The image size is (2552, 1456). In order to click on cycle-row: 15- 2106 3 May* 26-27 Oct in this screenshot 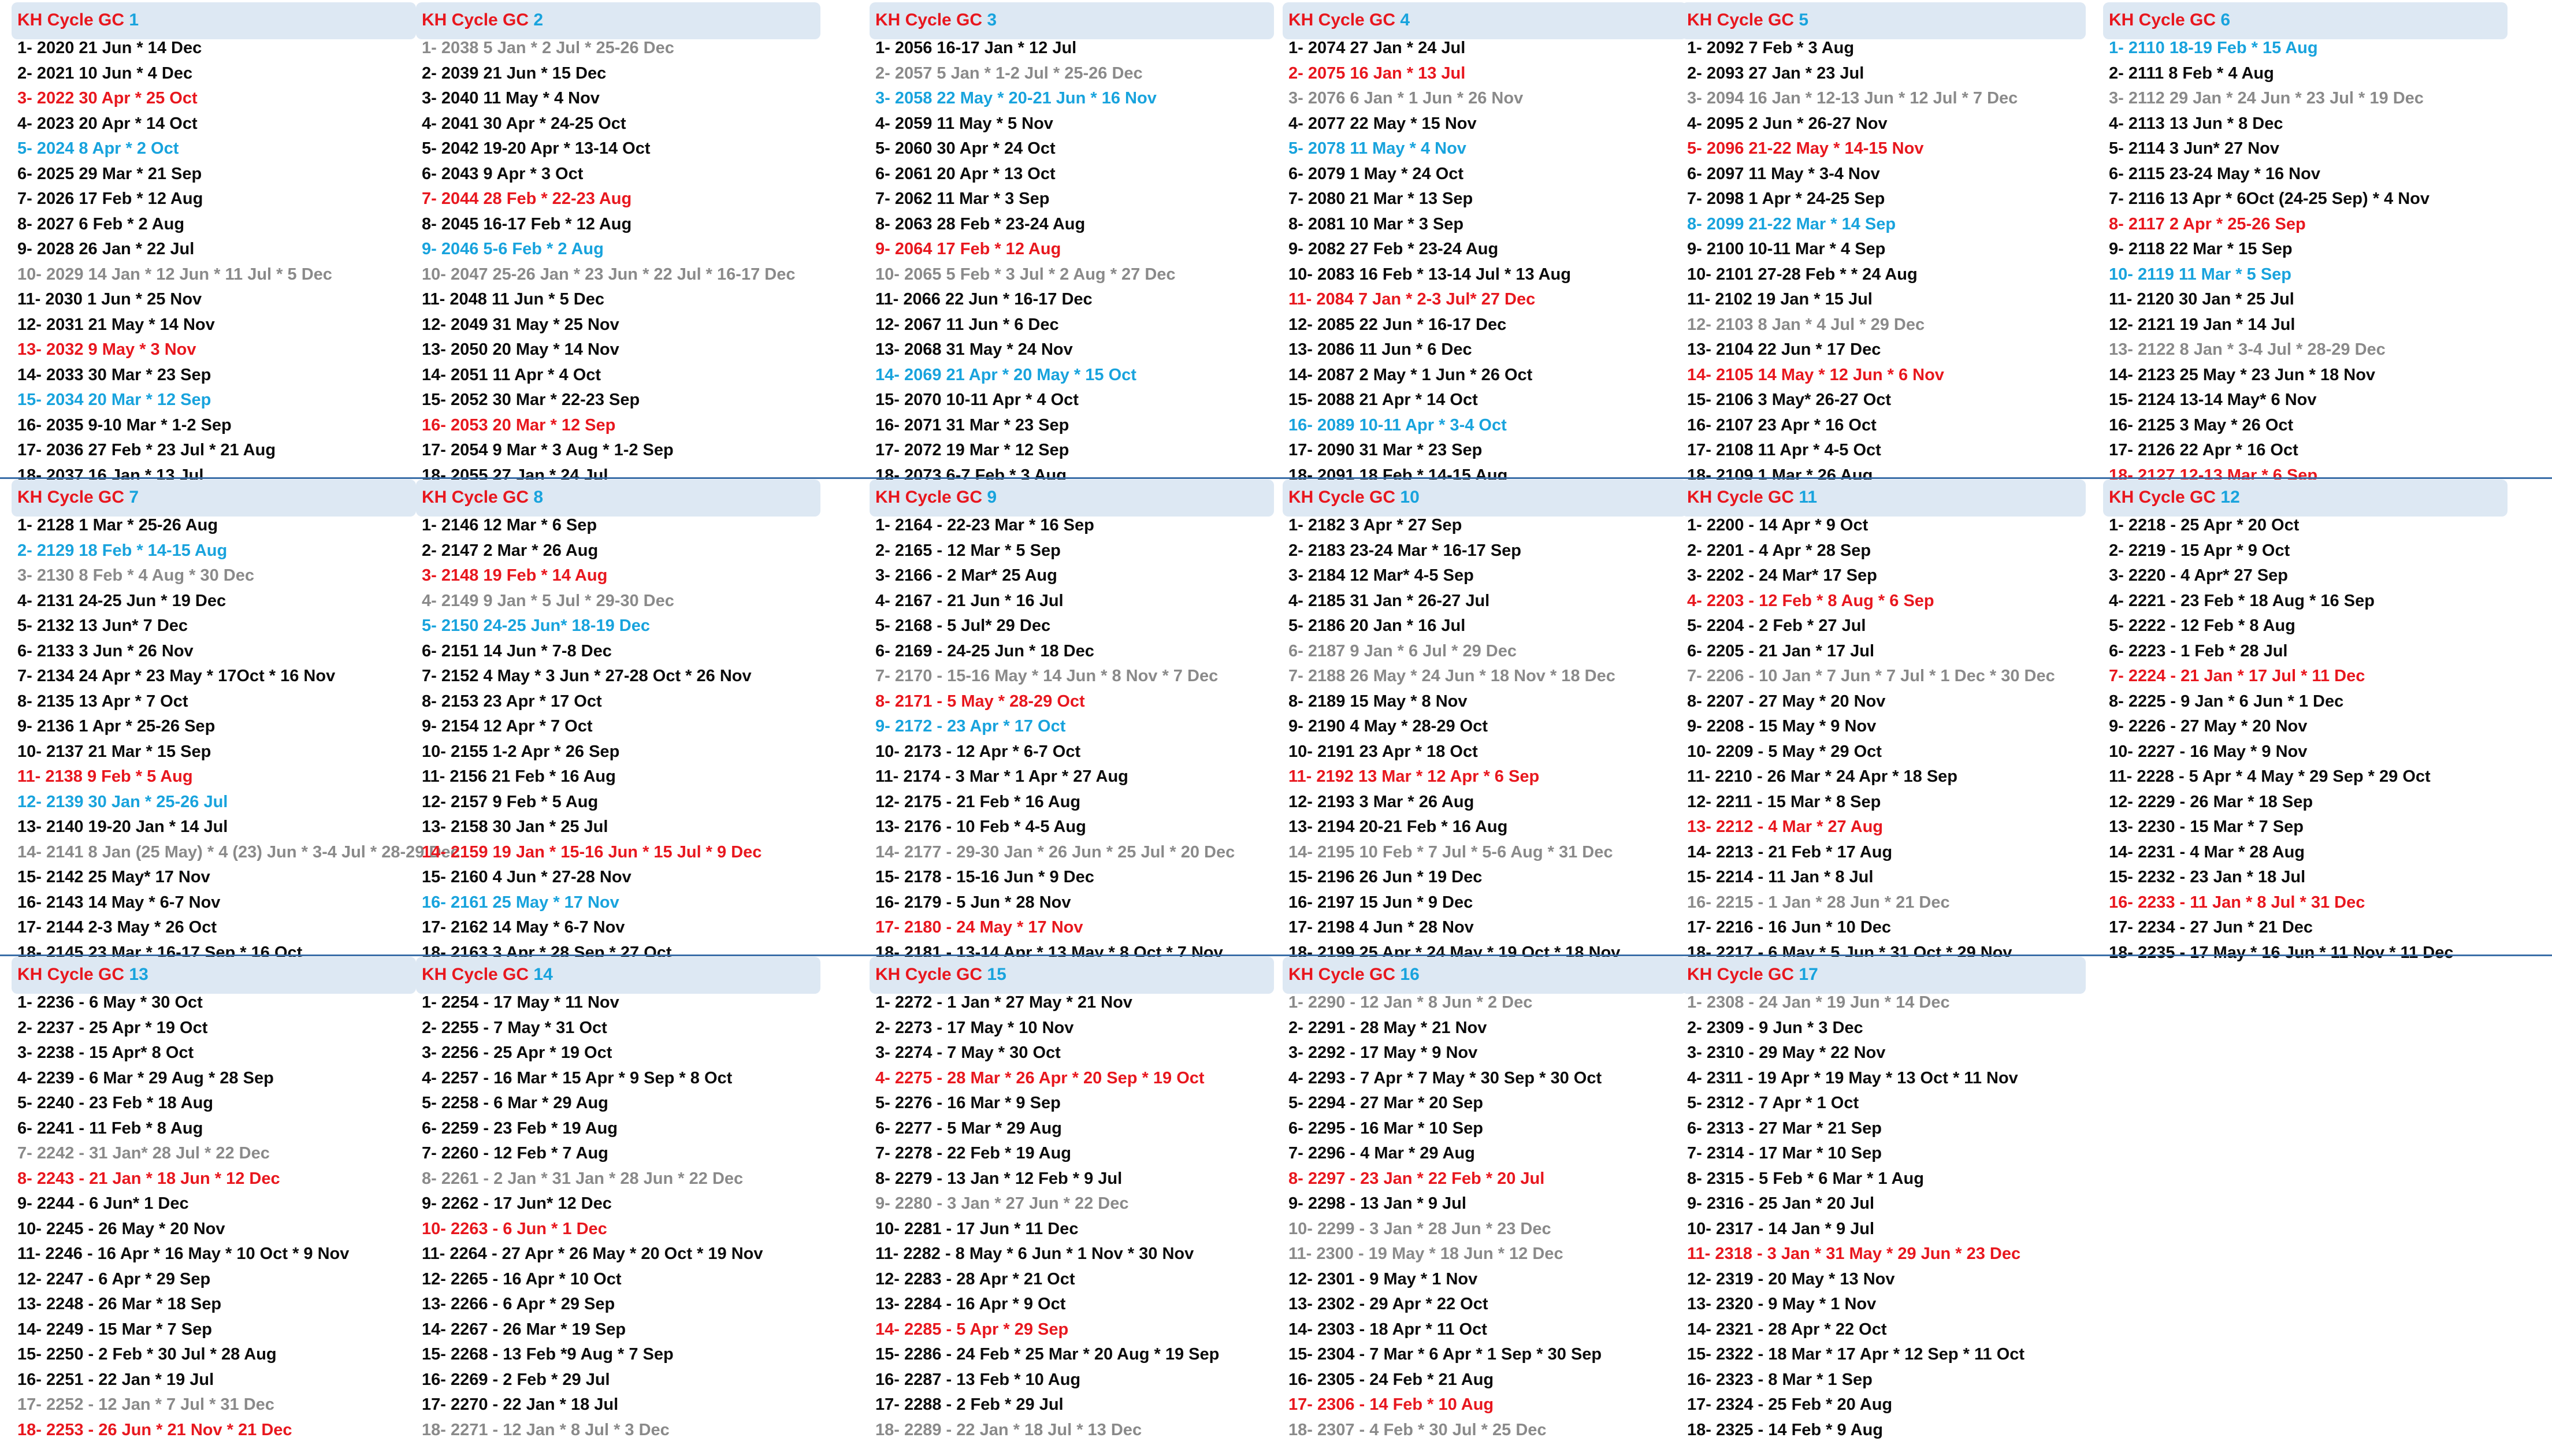, I will do `click(1789, 400)`.